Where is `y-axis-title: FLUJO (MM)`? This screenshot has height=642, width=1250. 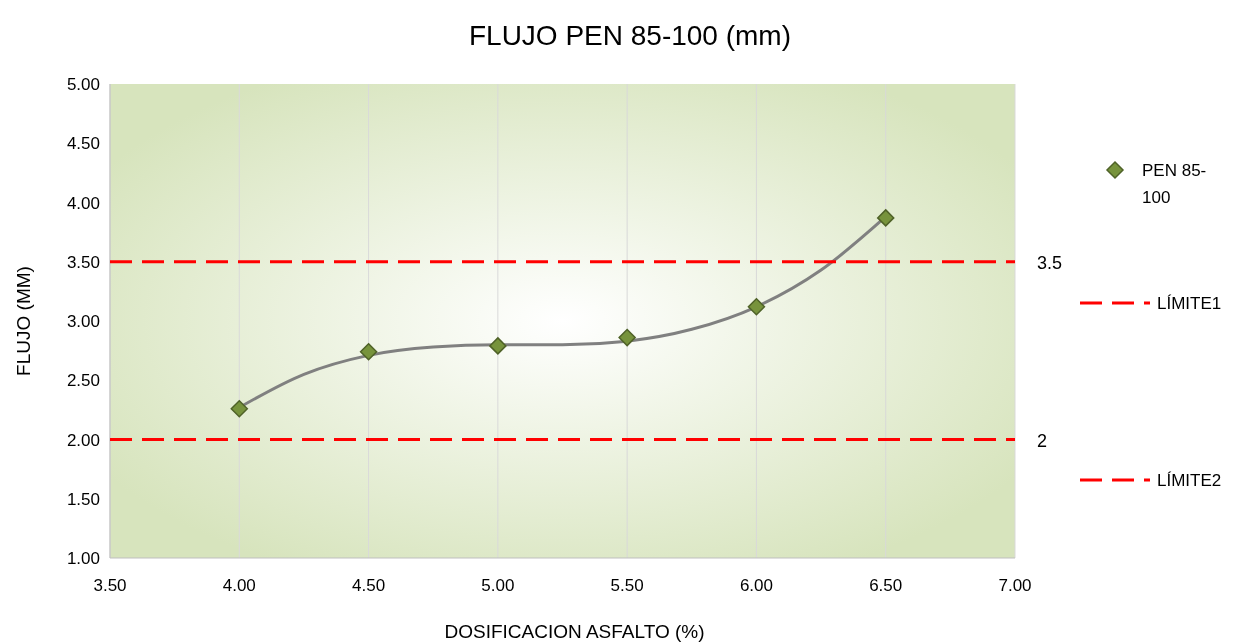 y-axis-title: FLUJO (MM) is located at coordinates (23, 321).